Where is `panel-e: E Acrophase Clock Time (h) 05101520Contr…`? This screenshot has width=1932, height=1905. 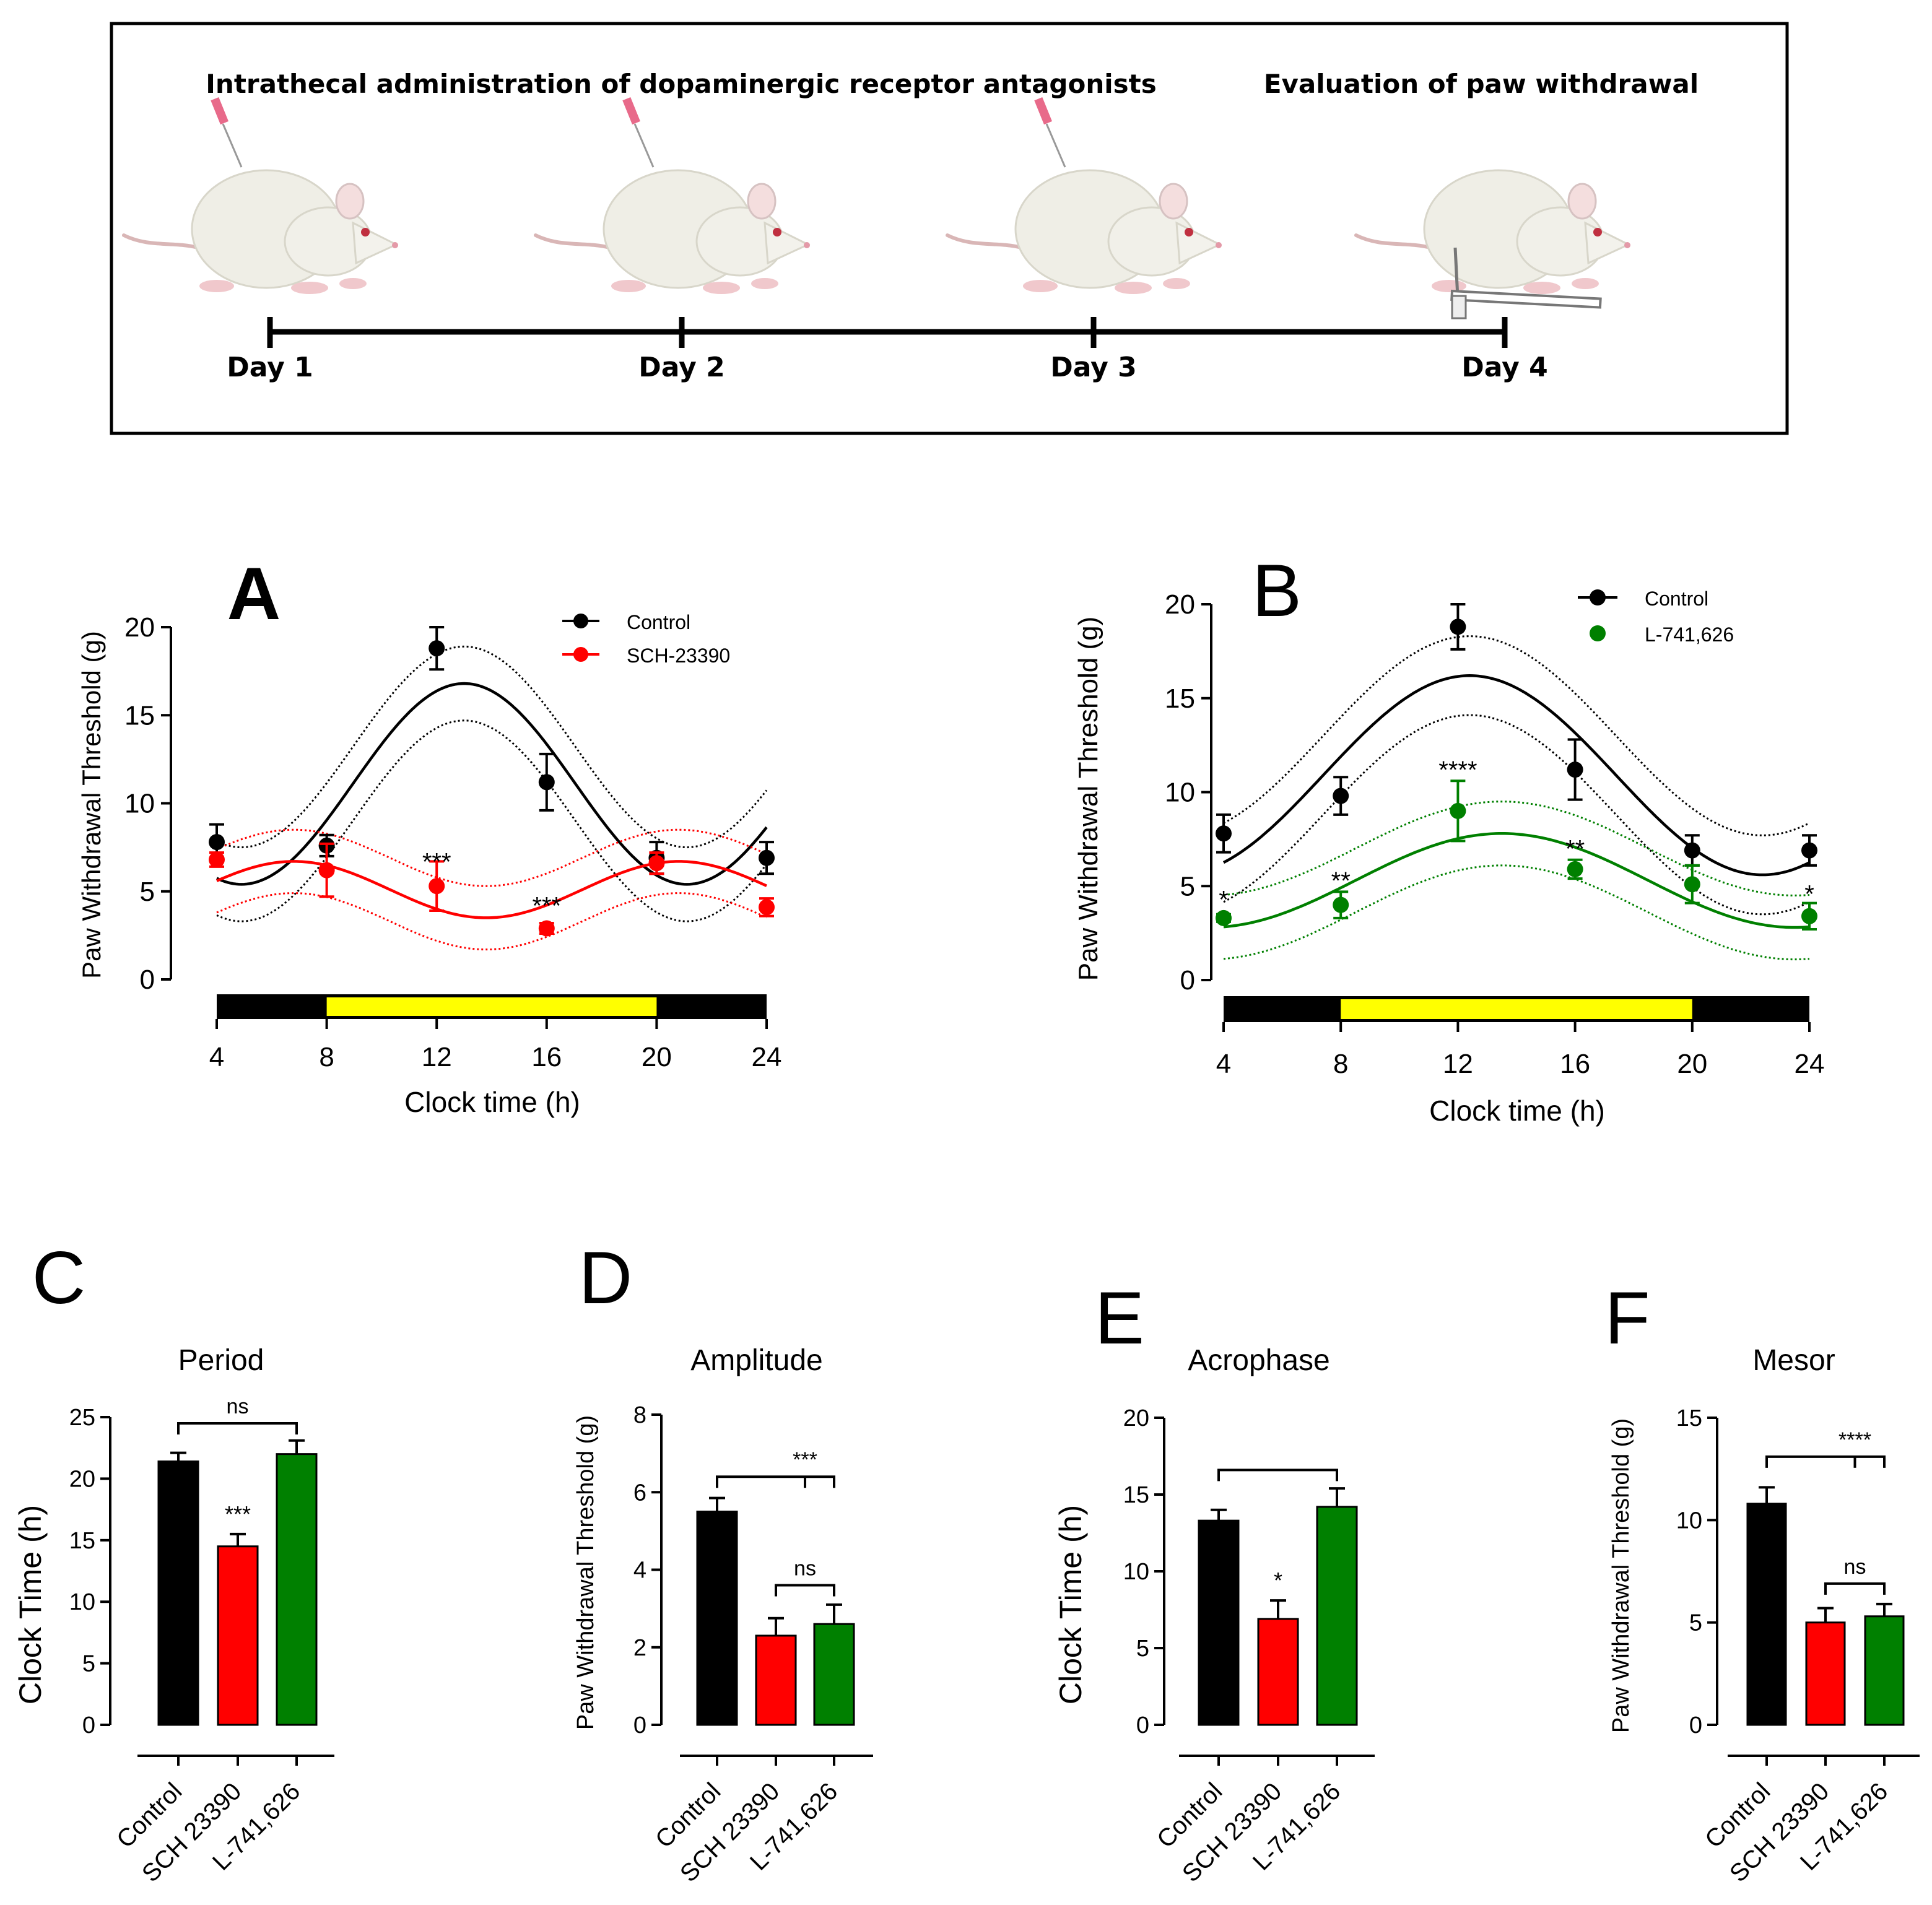
panel-e: E Acrophase Clock Time (h) 05101520Contr… is located at coordinates (1214, 1583).